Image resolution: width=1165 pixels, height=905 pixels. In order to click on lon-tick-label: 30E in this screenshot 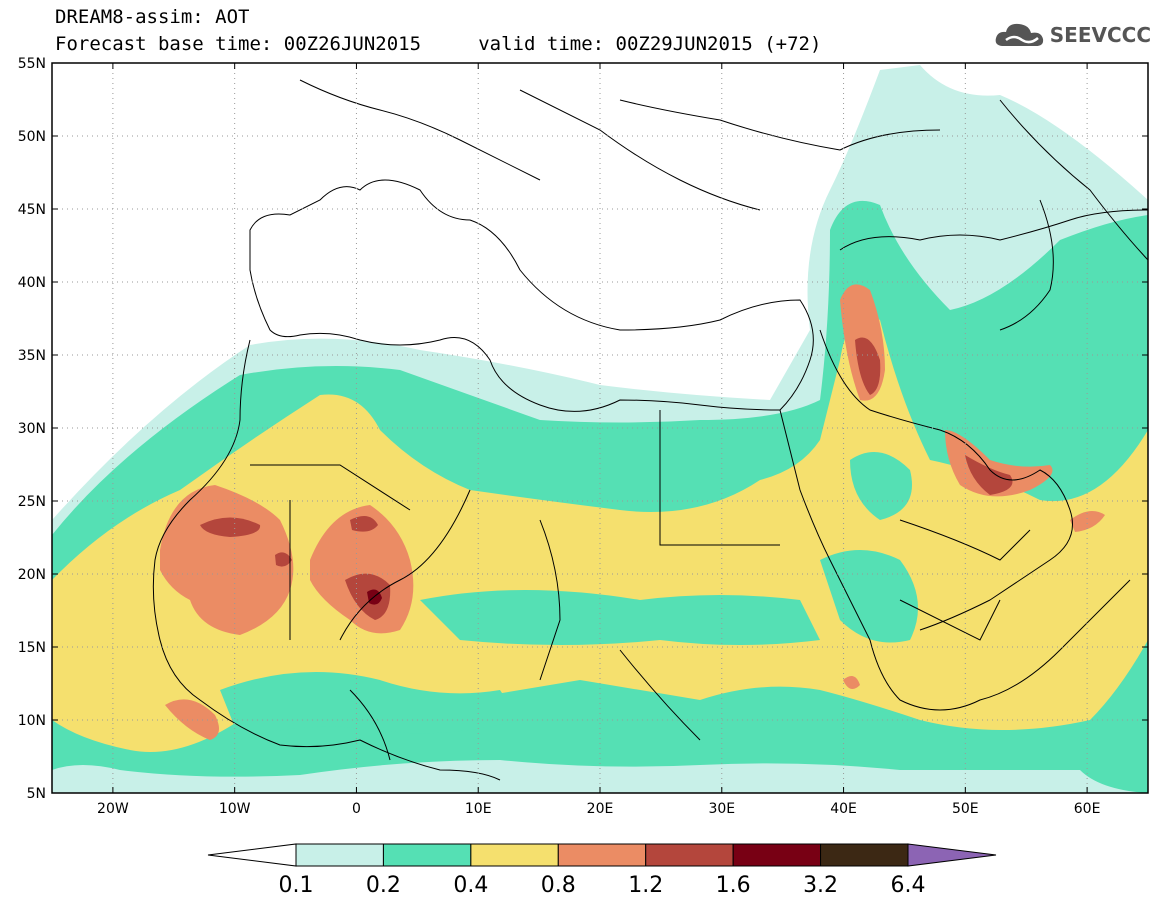, I will do `click(721, 809)`.